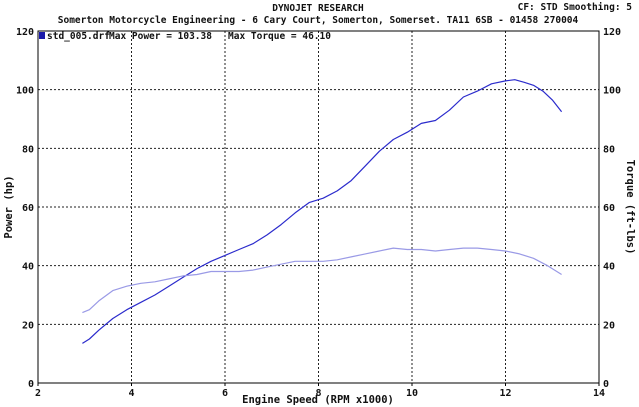  Describe the element at coordinates (318, 400) in the screenshot. I see `x-axis-label: Engine Speed (RPM x1000)` at that location.